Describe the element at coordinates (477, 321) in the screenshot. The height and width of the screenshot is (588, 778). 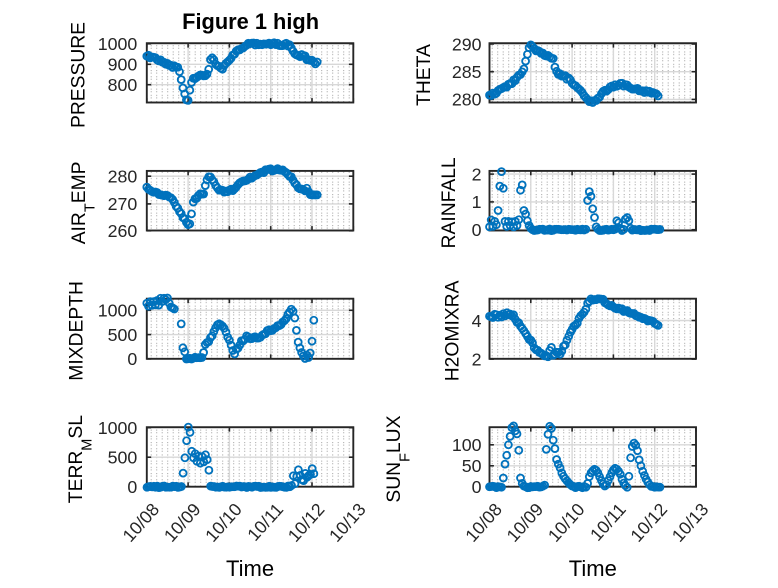
I see `svg-text: 4` at that location.